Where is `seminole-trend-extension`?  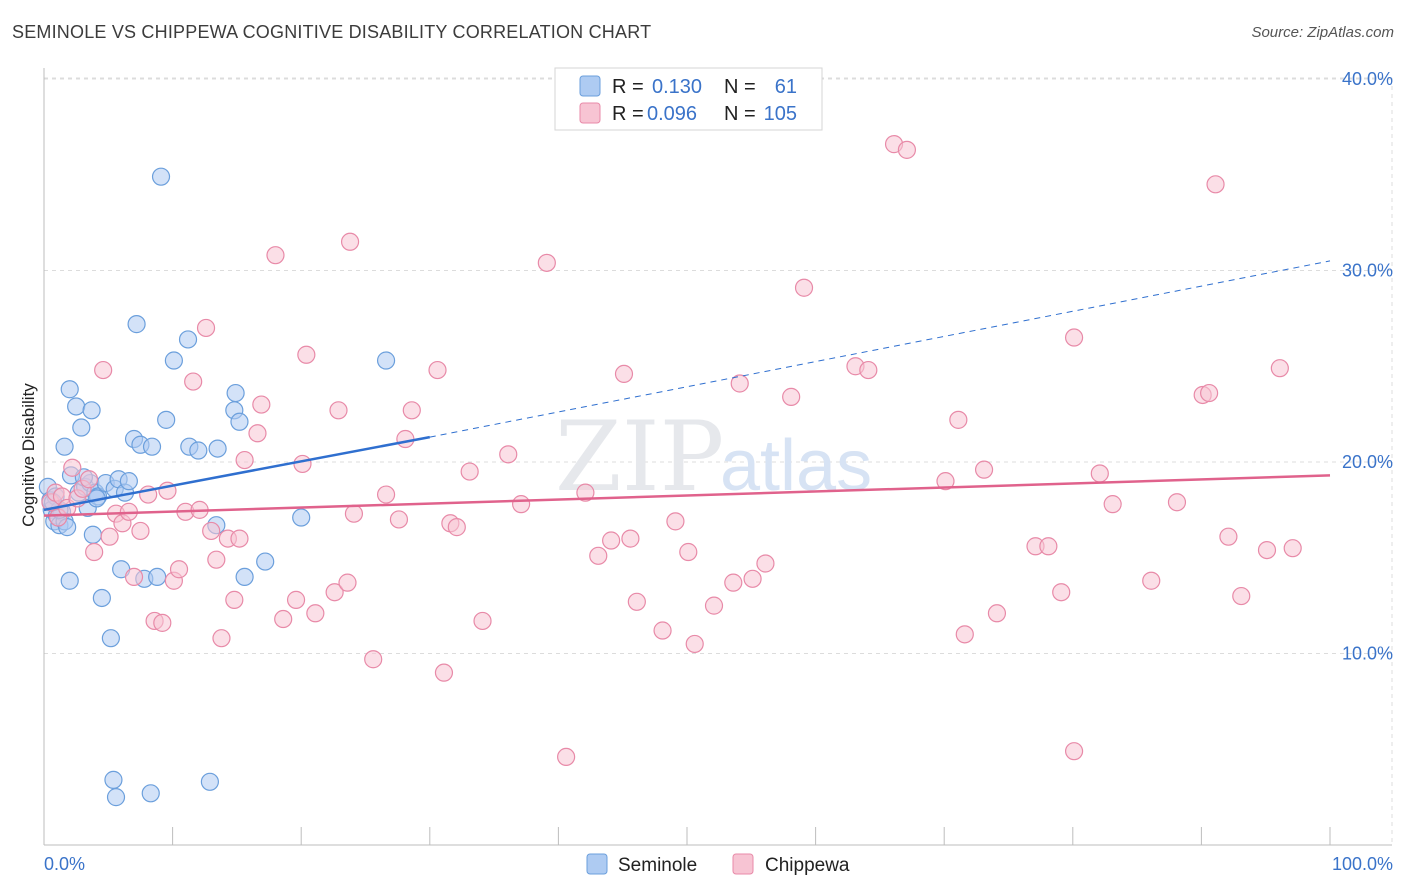
seminole-trend-extension is located at coordinates (880, 349).